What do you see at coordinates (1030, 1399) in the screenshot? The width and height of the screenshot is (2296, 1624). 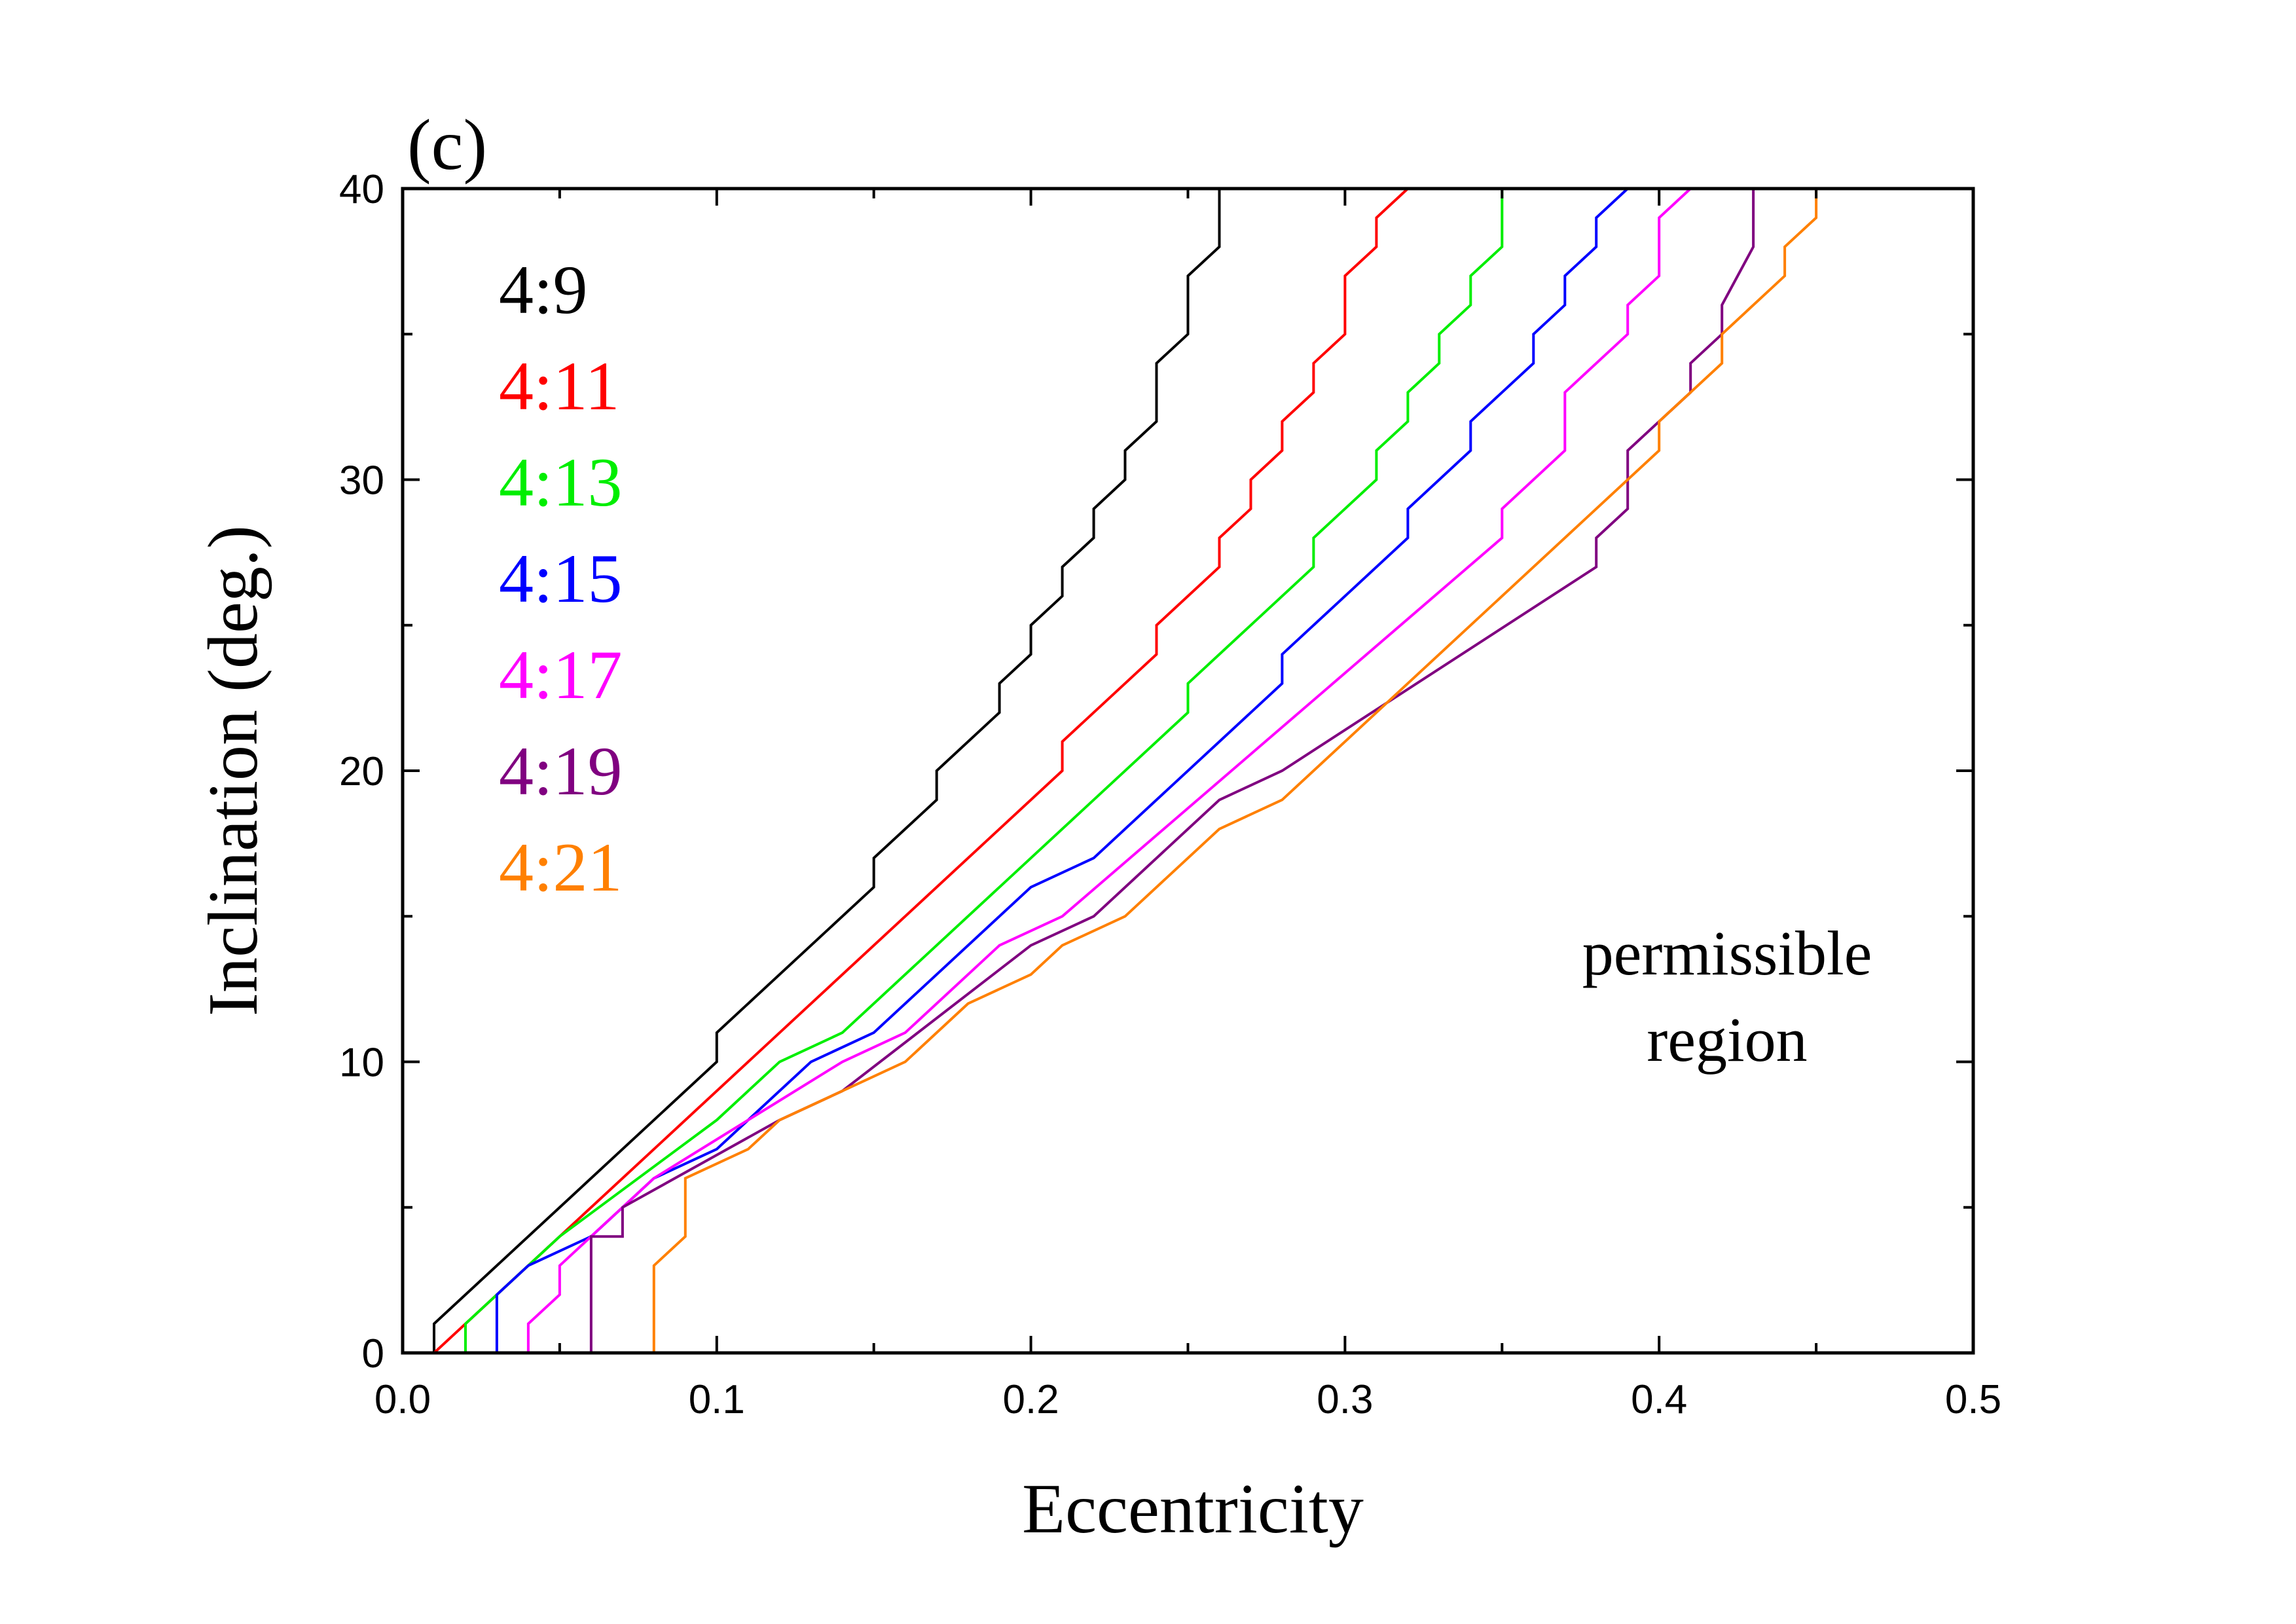 I see `x-tick-label: 0.2` at bounding box center [1030, 1399].